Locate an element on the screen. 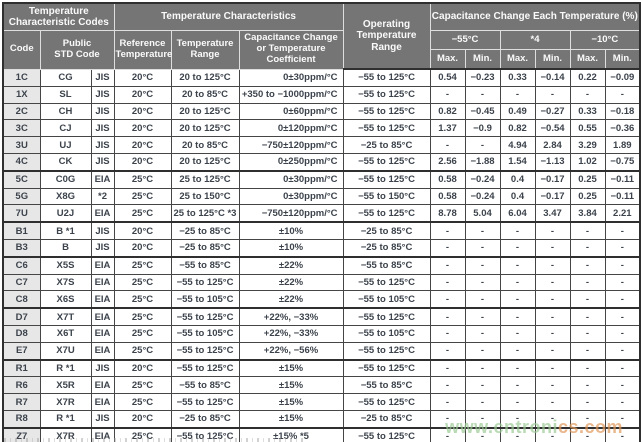  cell-cap-change-value: −0.11 is located at coordinates (622, 179).